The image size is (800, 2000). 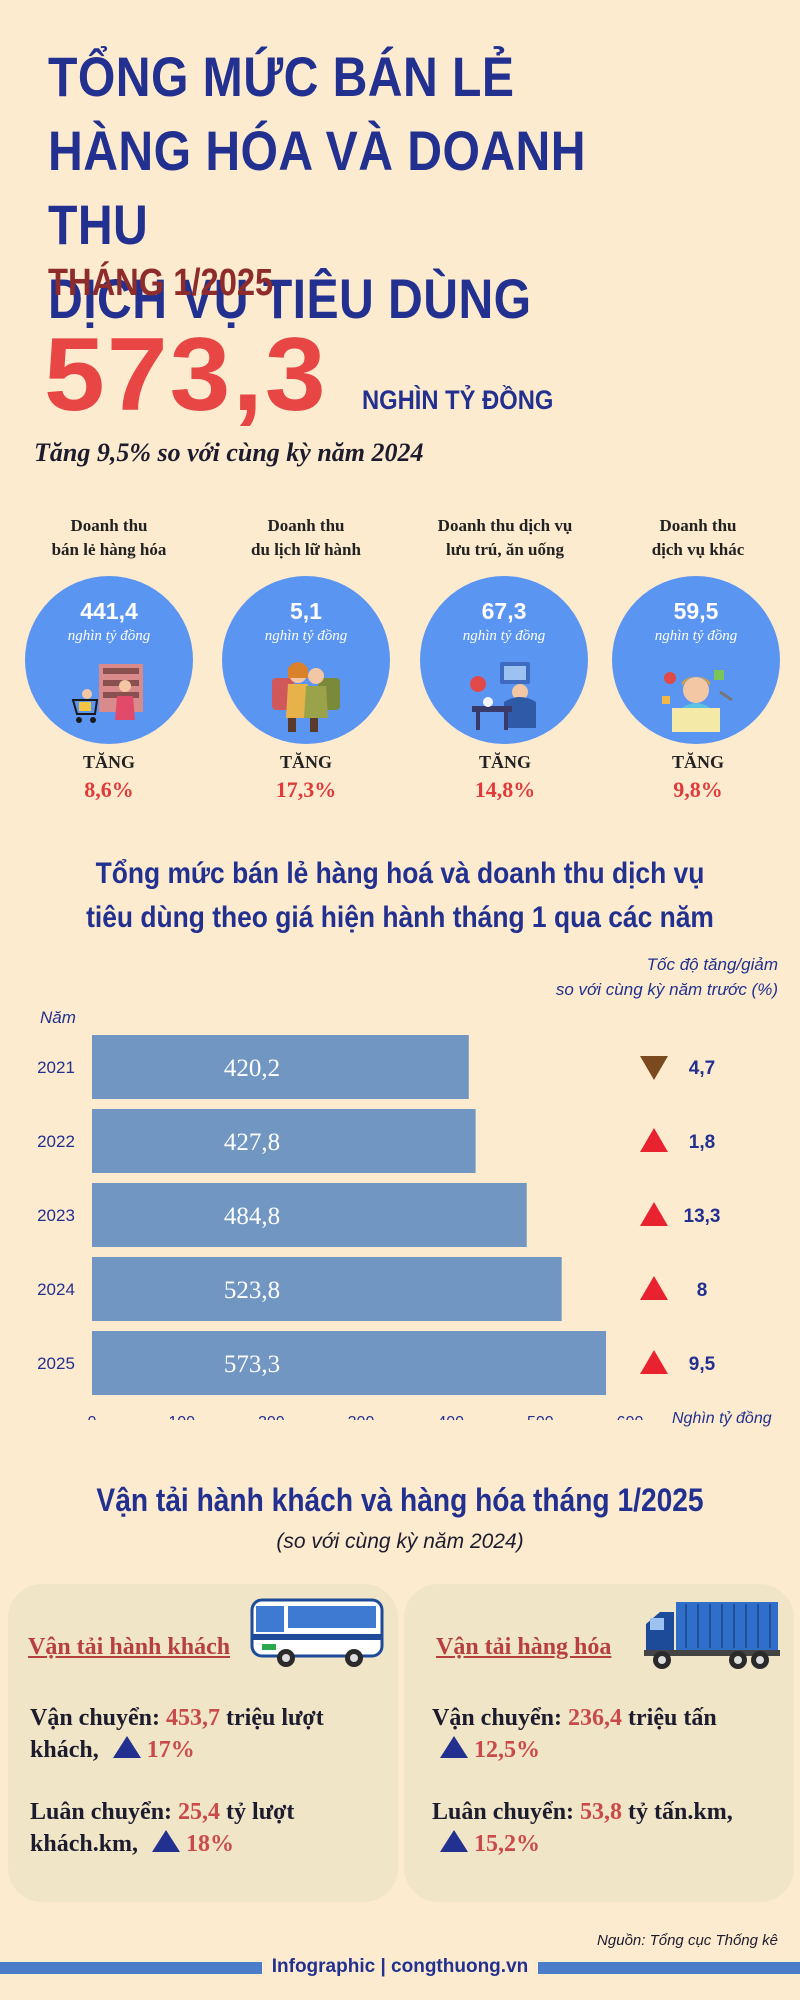 I want to click on truck-icon, so click(x=712, y=1635).